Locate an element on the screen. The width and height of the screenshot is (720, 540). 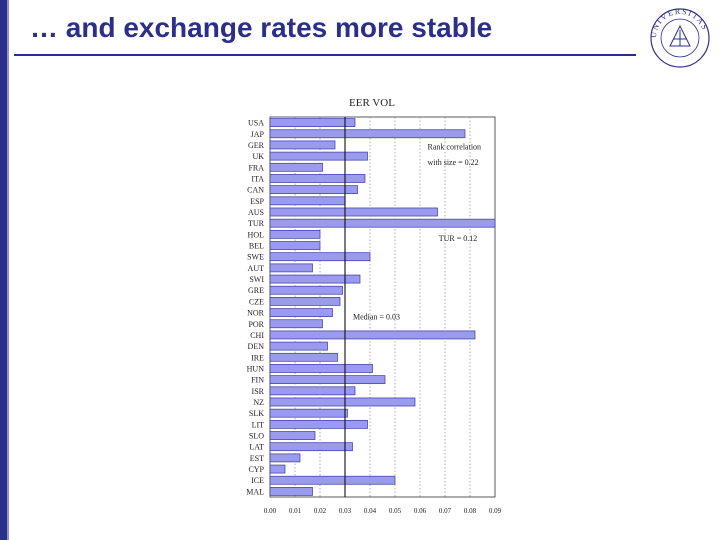
category-label: IRE is located at coordinates (257, 357).